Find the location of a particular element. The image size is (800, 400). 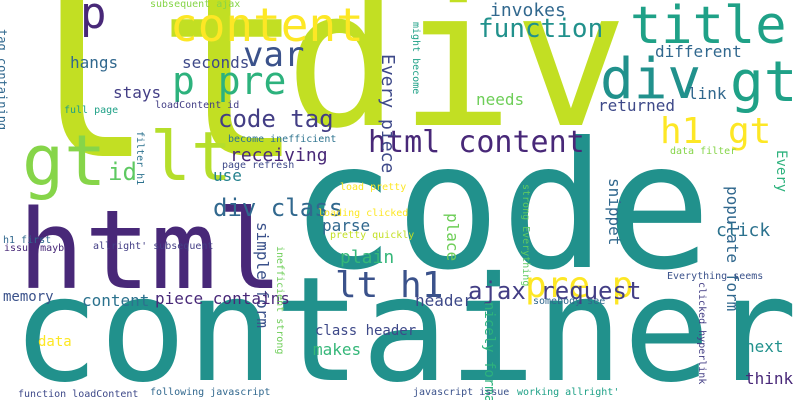

word-function-loadcontent: function loadContent is located at coordinates (78, 394).